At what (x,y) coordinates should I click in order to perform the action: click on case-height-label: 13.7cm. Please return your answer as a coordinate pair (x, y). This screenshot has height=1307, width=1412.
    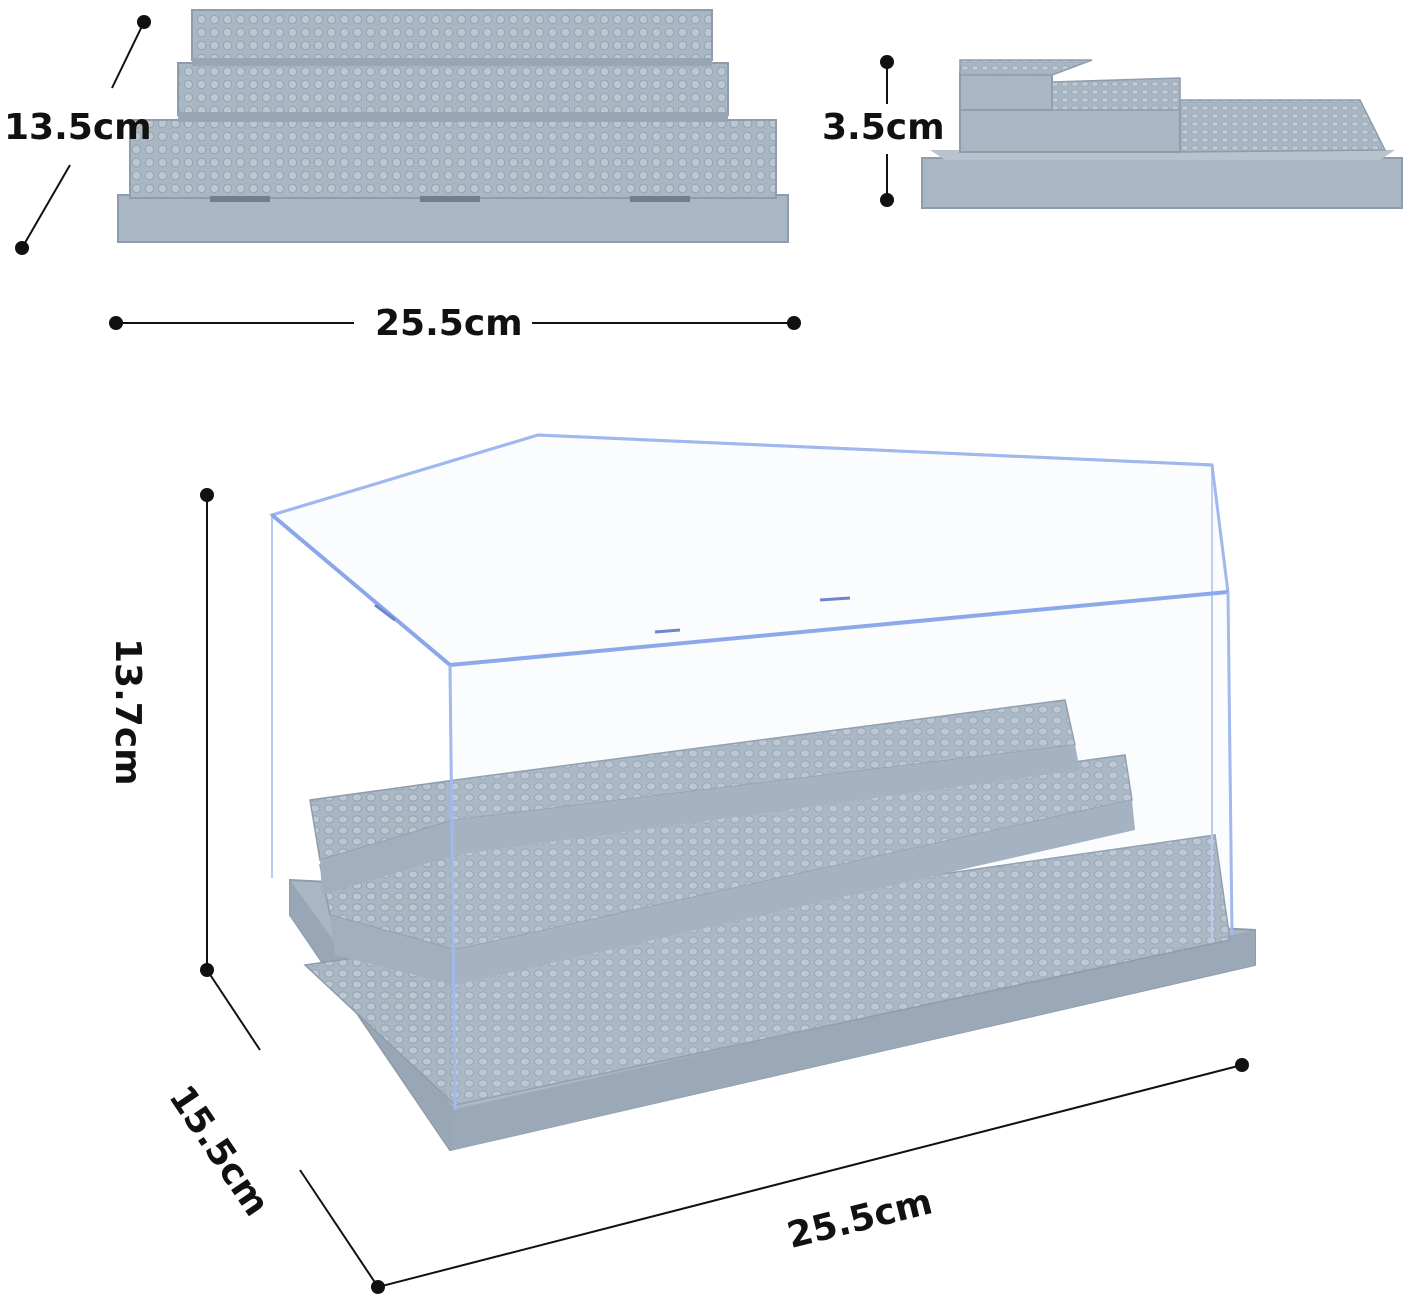
    Looking at the image, I should click on (127, 712).